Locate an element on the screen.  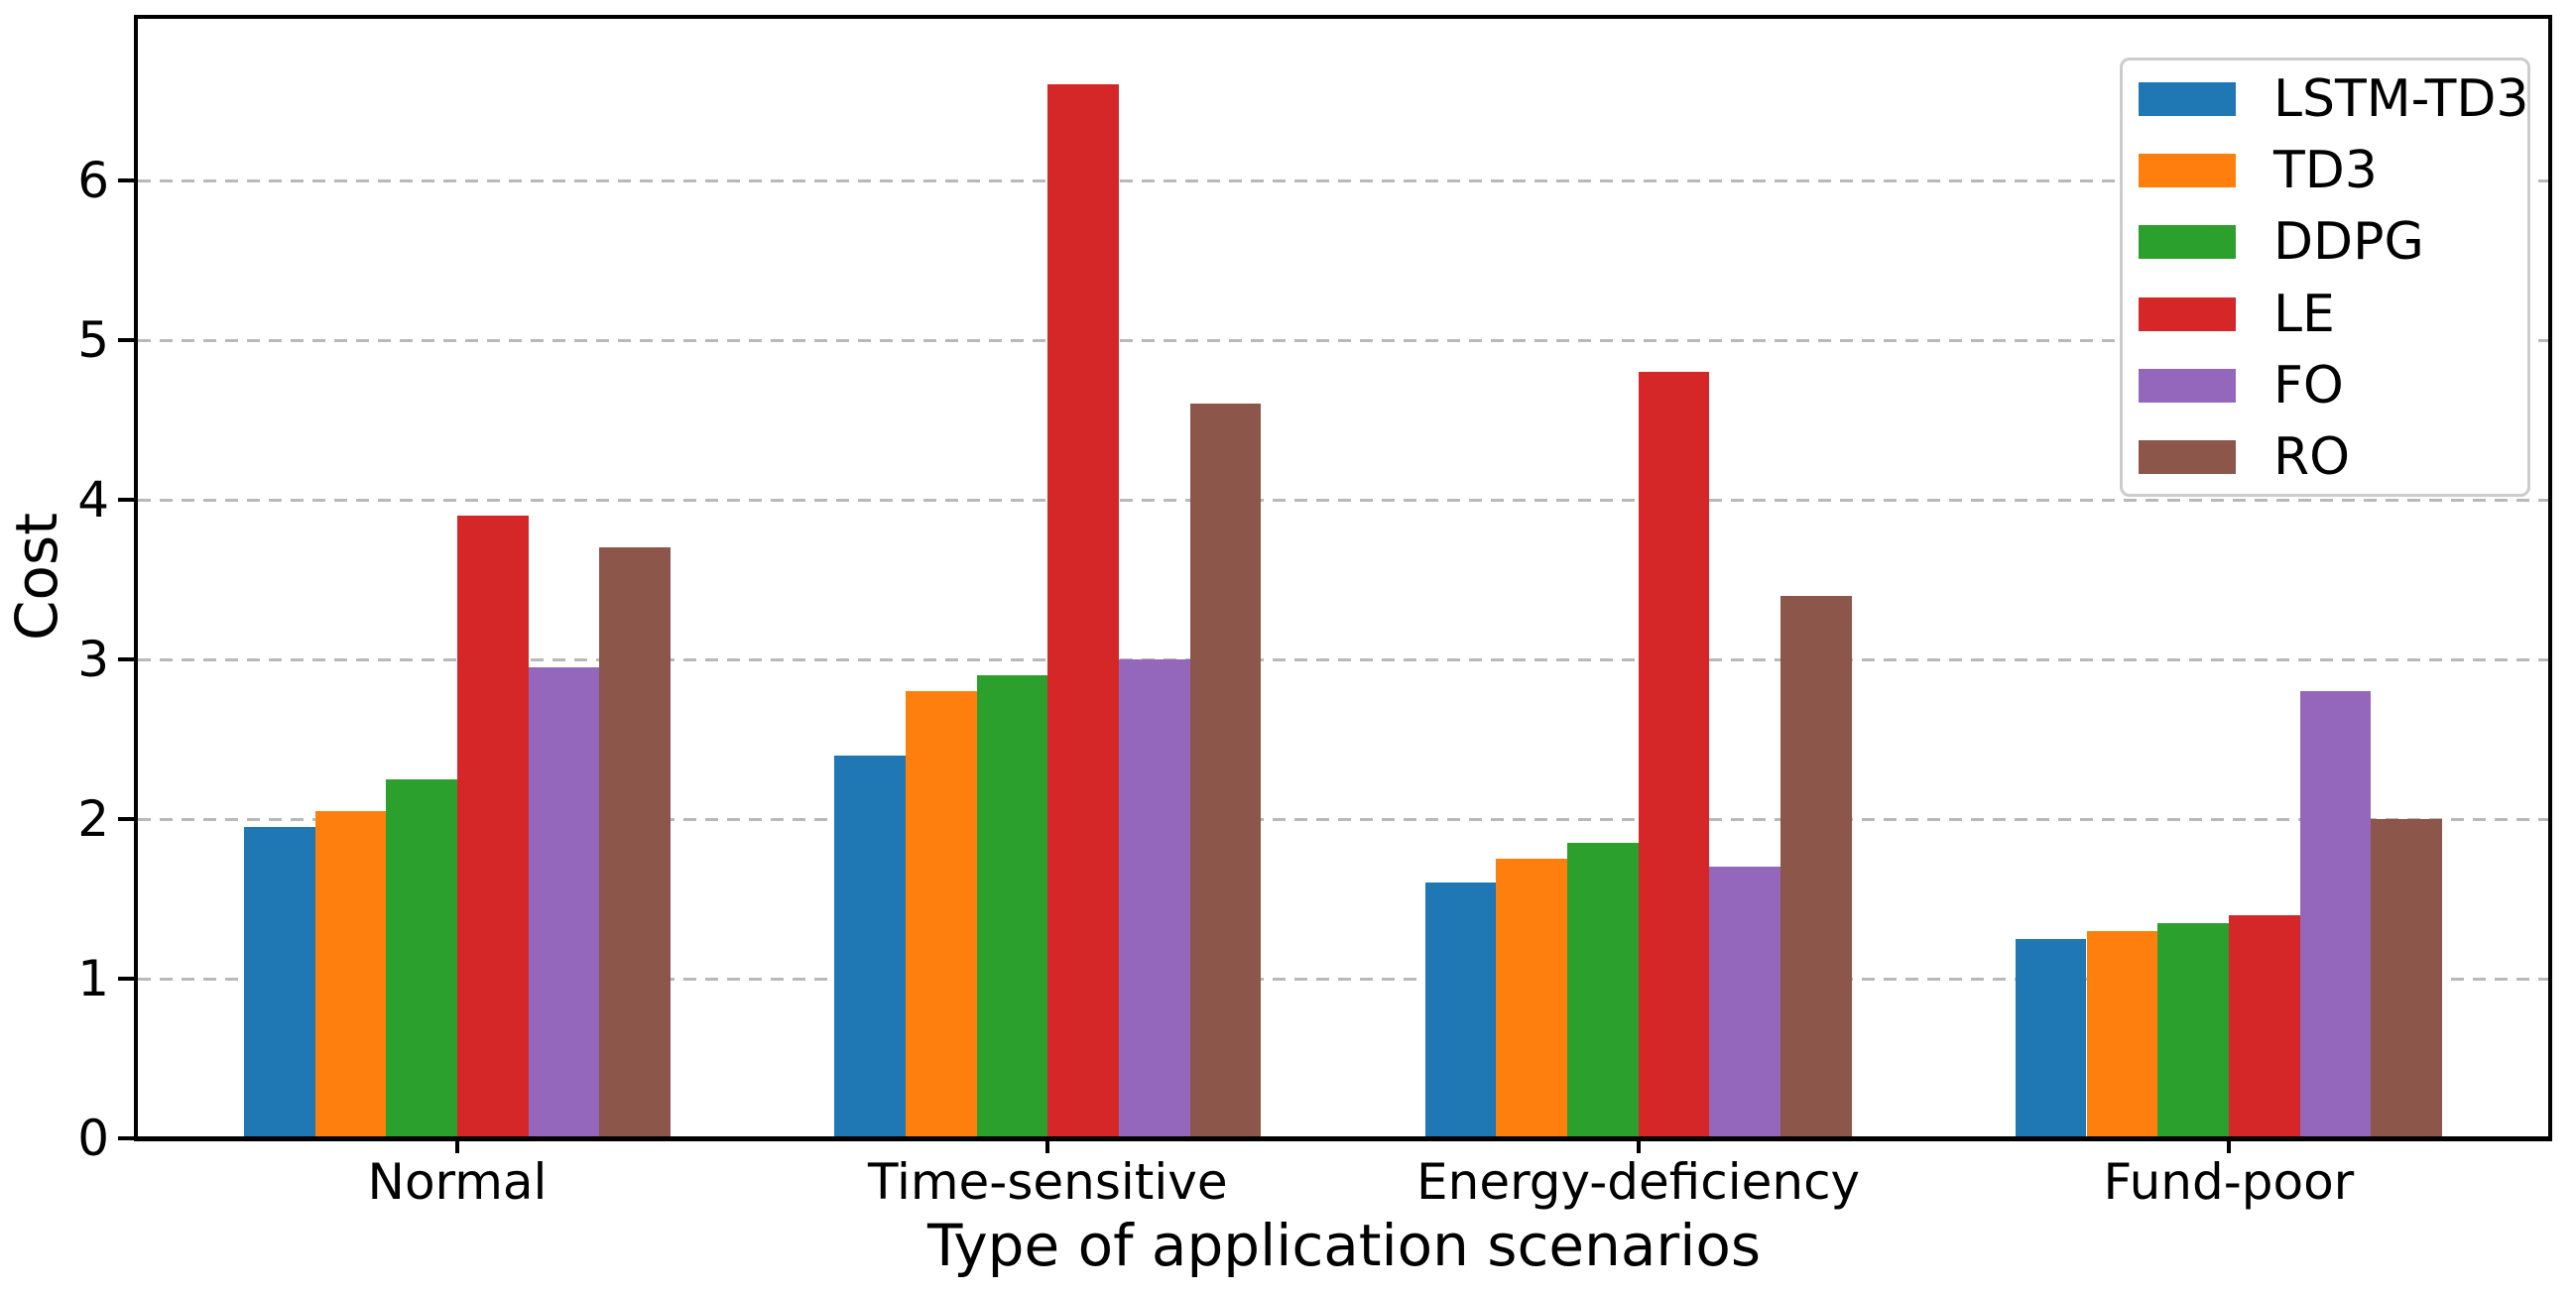
legend-item-td3: TD3 is located at coordinates (2258, 171).